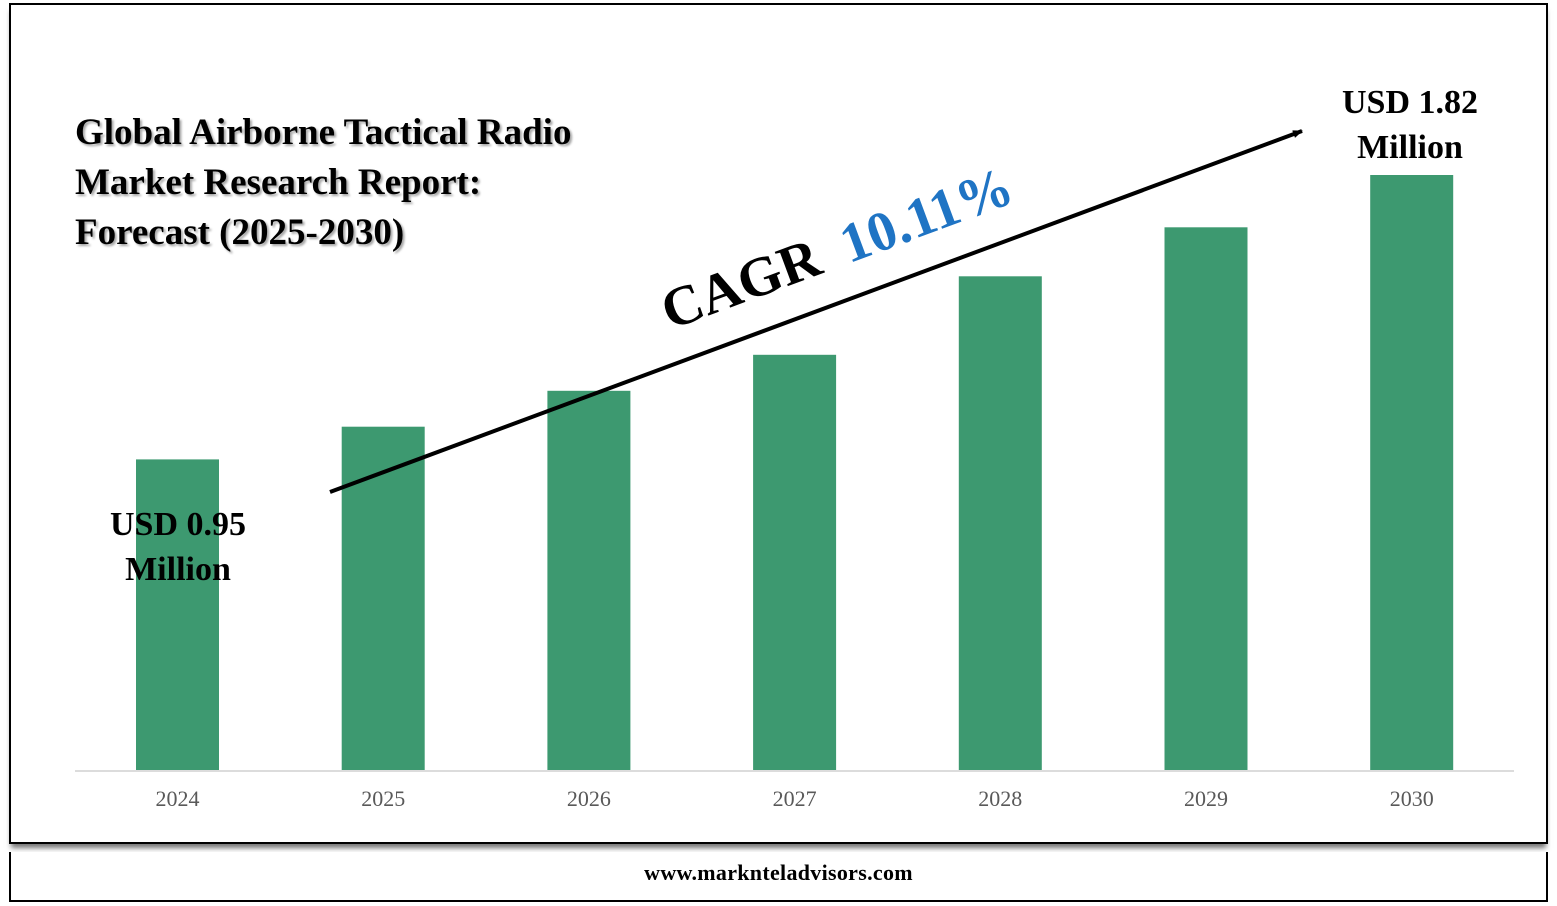 This screenshot has width=1557, height=906. Describe the element at coordinates (589, 798) in the screenshot. I see `x-tick-label-2026: 2026` at that location.